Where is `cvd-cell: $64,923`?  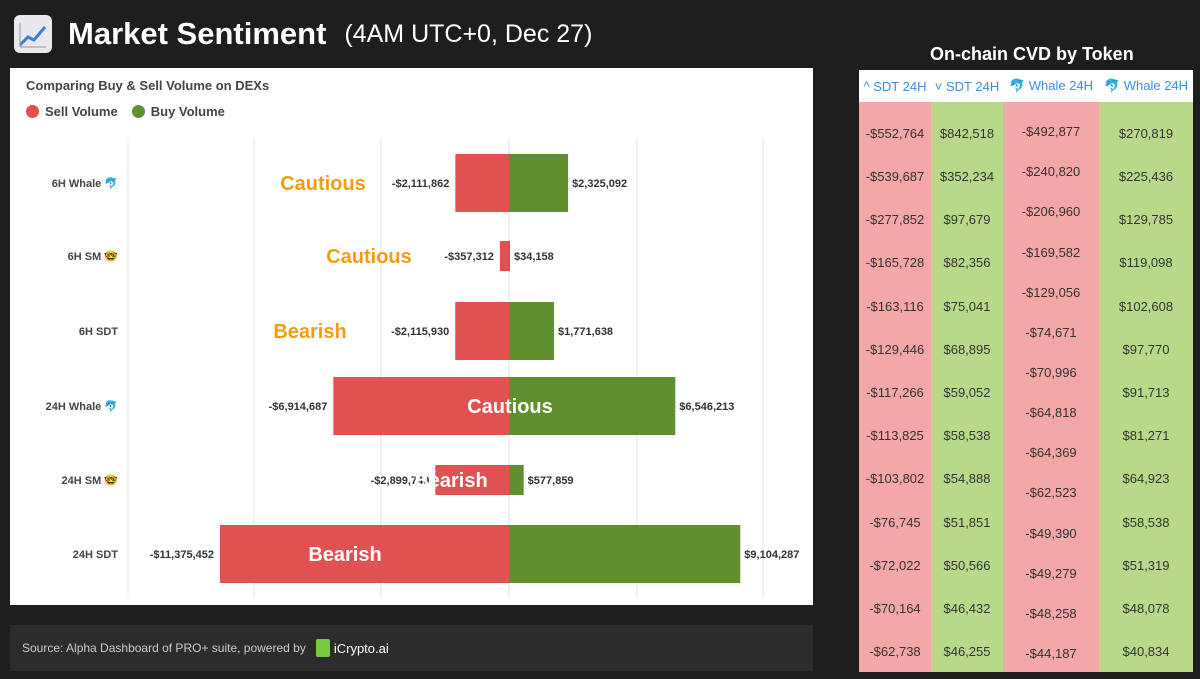 cvd-cell: $64,923 is located at coordinates (1146, 479).